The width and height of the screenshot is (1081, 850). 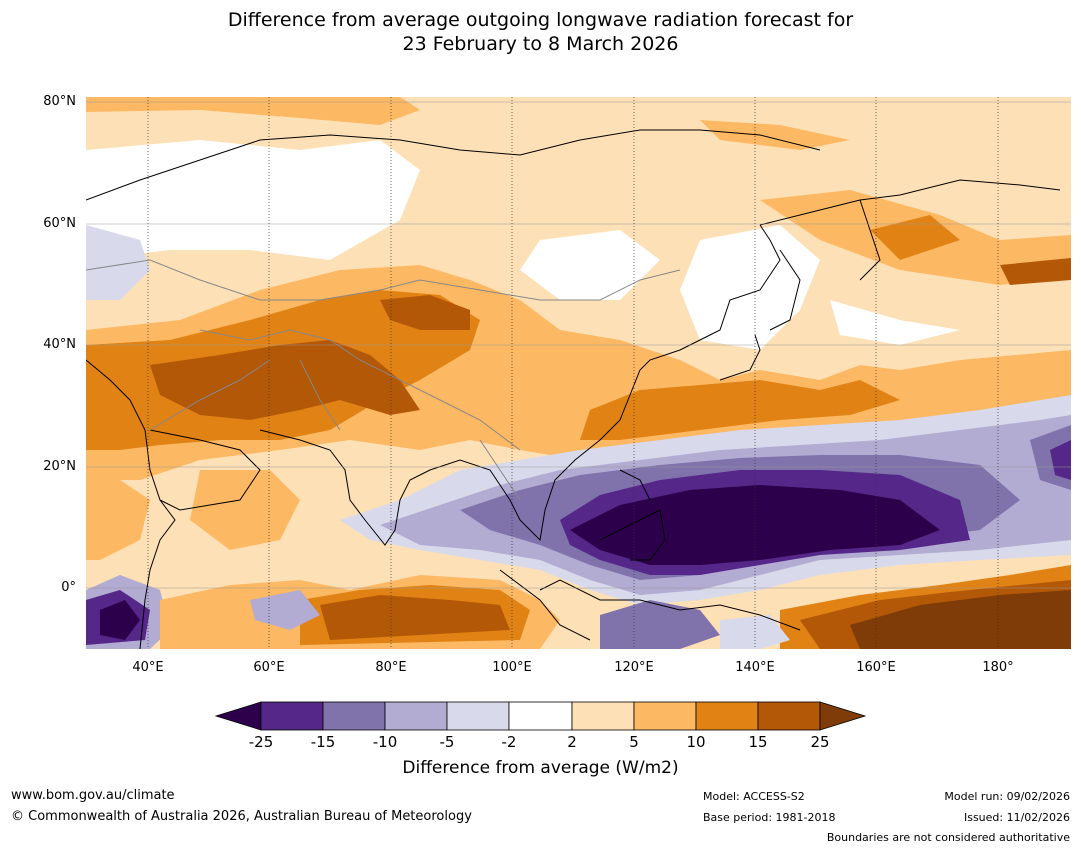 I want to click on lat-label-80n: 80°N, so click(x=59, y=101).